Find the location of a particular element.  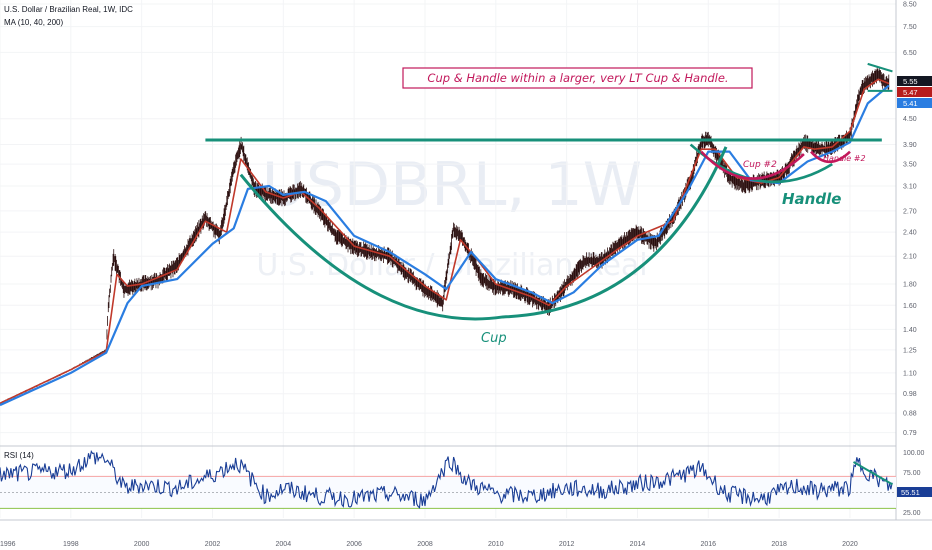

time-tick-label: 2008 is located at coordinates (425, 544).